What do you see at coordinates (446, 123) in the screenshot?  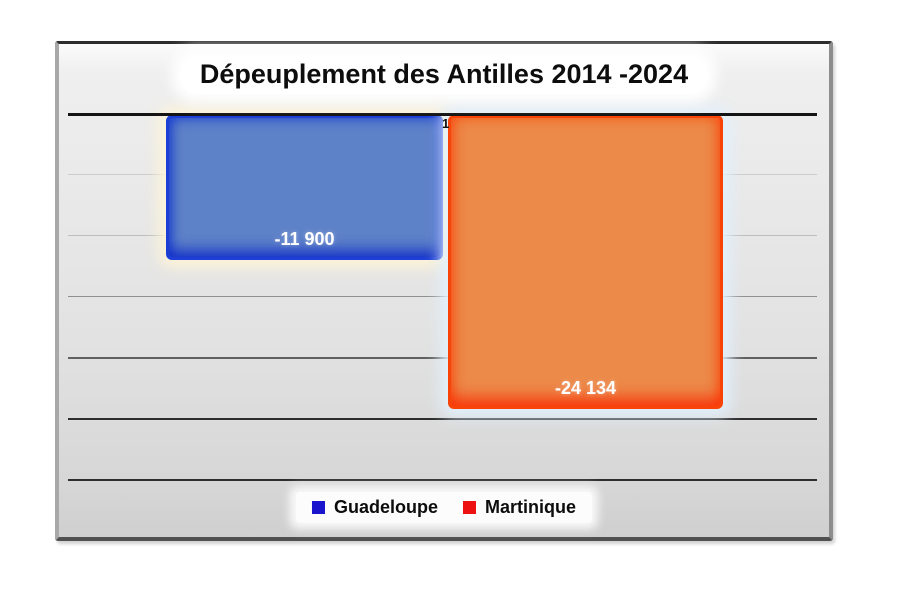 I see `category-axis-label: 1` at bounding box center [446, 123].